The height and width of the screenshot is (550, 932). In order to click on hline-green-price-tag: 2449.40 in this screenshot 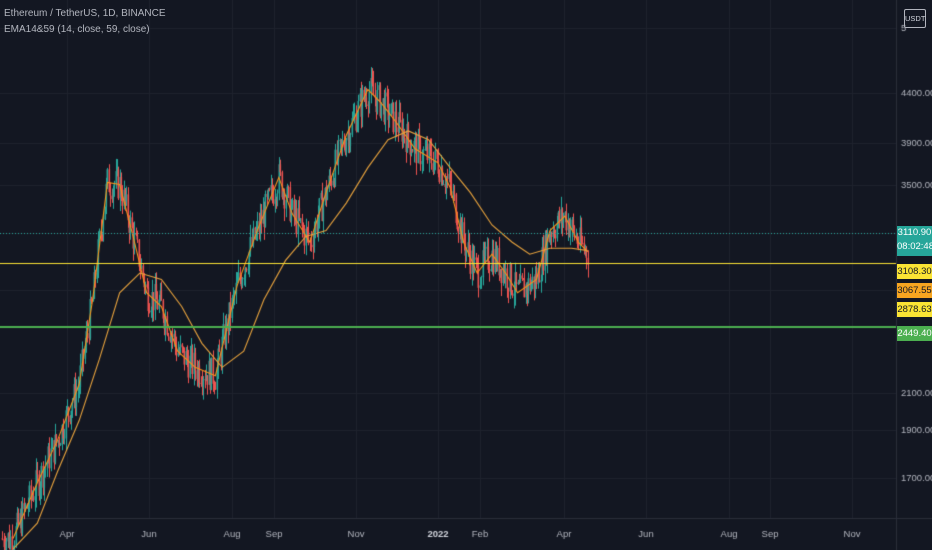, I will do `click(914, 333)`.